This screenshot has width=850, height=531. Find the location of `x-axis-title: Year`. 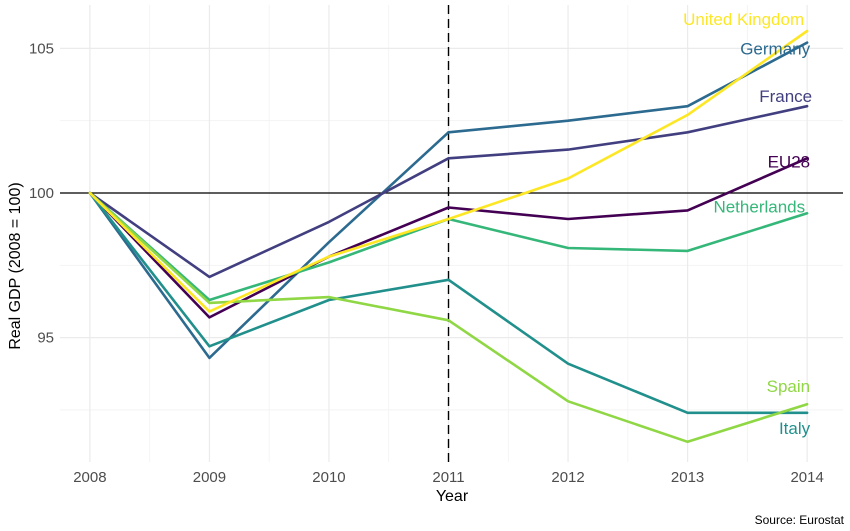

x-axis-title: Year is located at coordinates (452, 496).